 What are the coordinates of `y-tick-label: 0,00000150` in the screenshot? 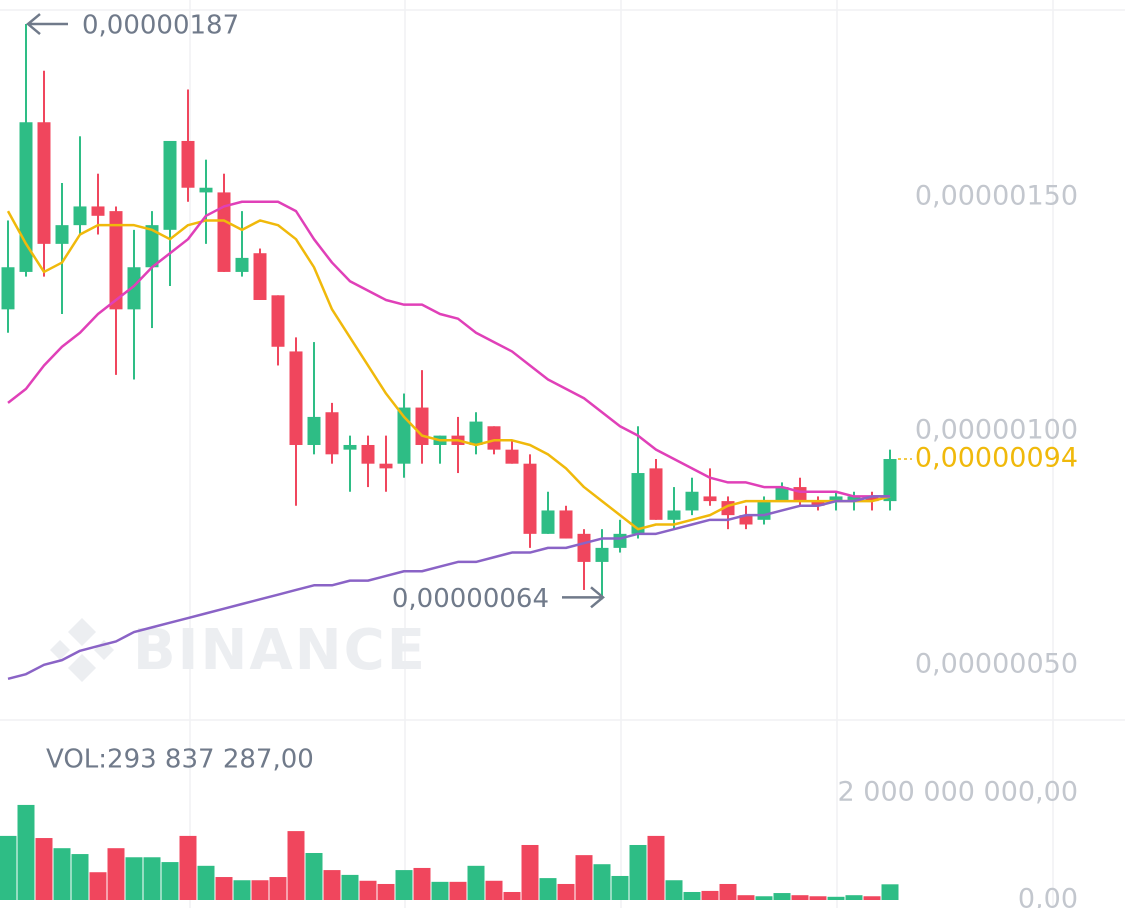 It's located at (996, 196).